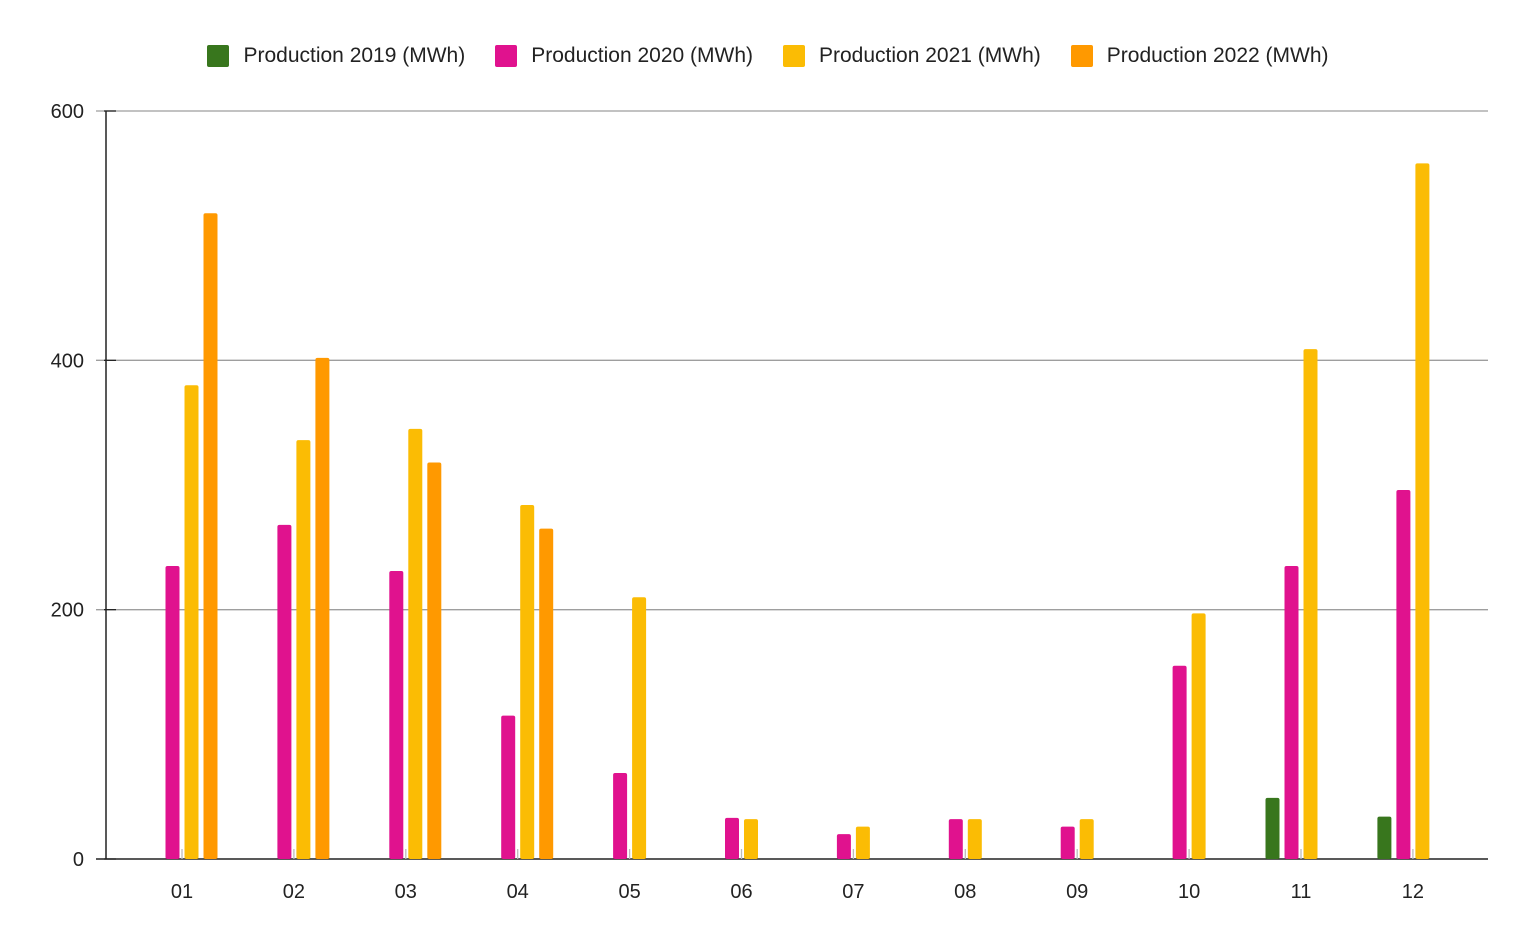  Describe the element at coordinates (78, 860) in the screenshot. I see `y-tick-label: 0` at that location.